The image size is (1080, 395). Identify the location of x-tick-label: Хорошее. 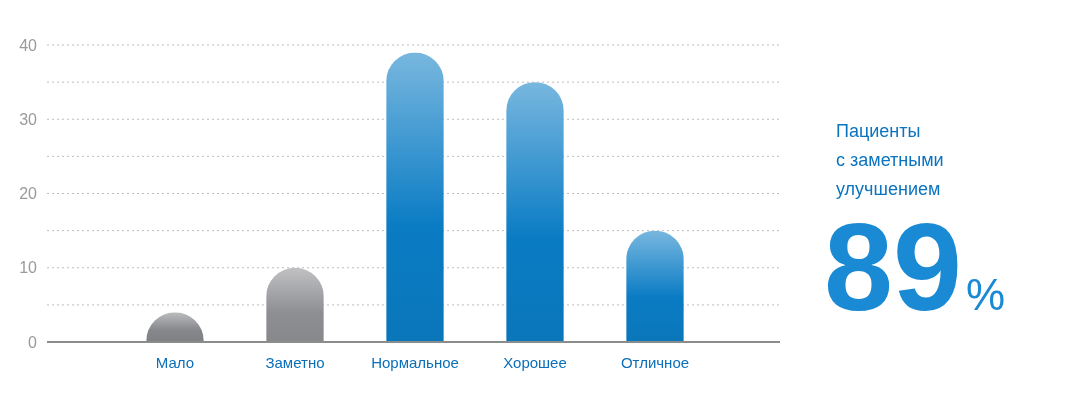
(535, 362).